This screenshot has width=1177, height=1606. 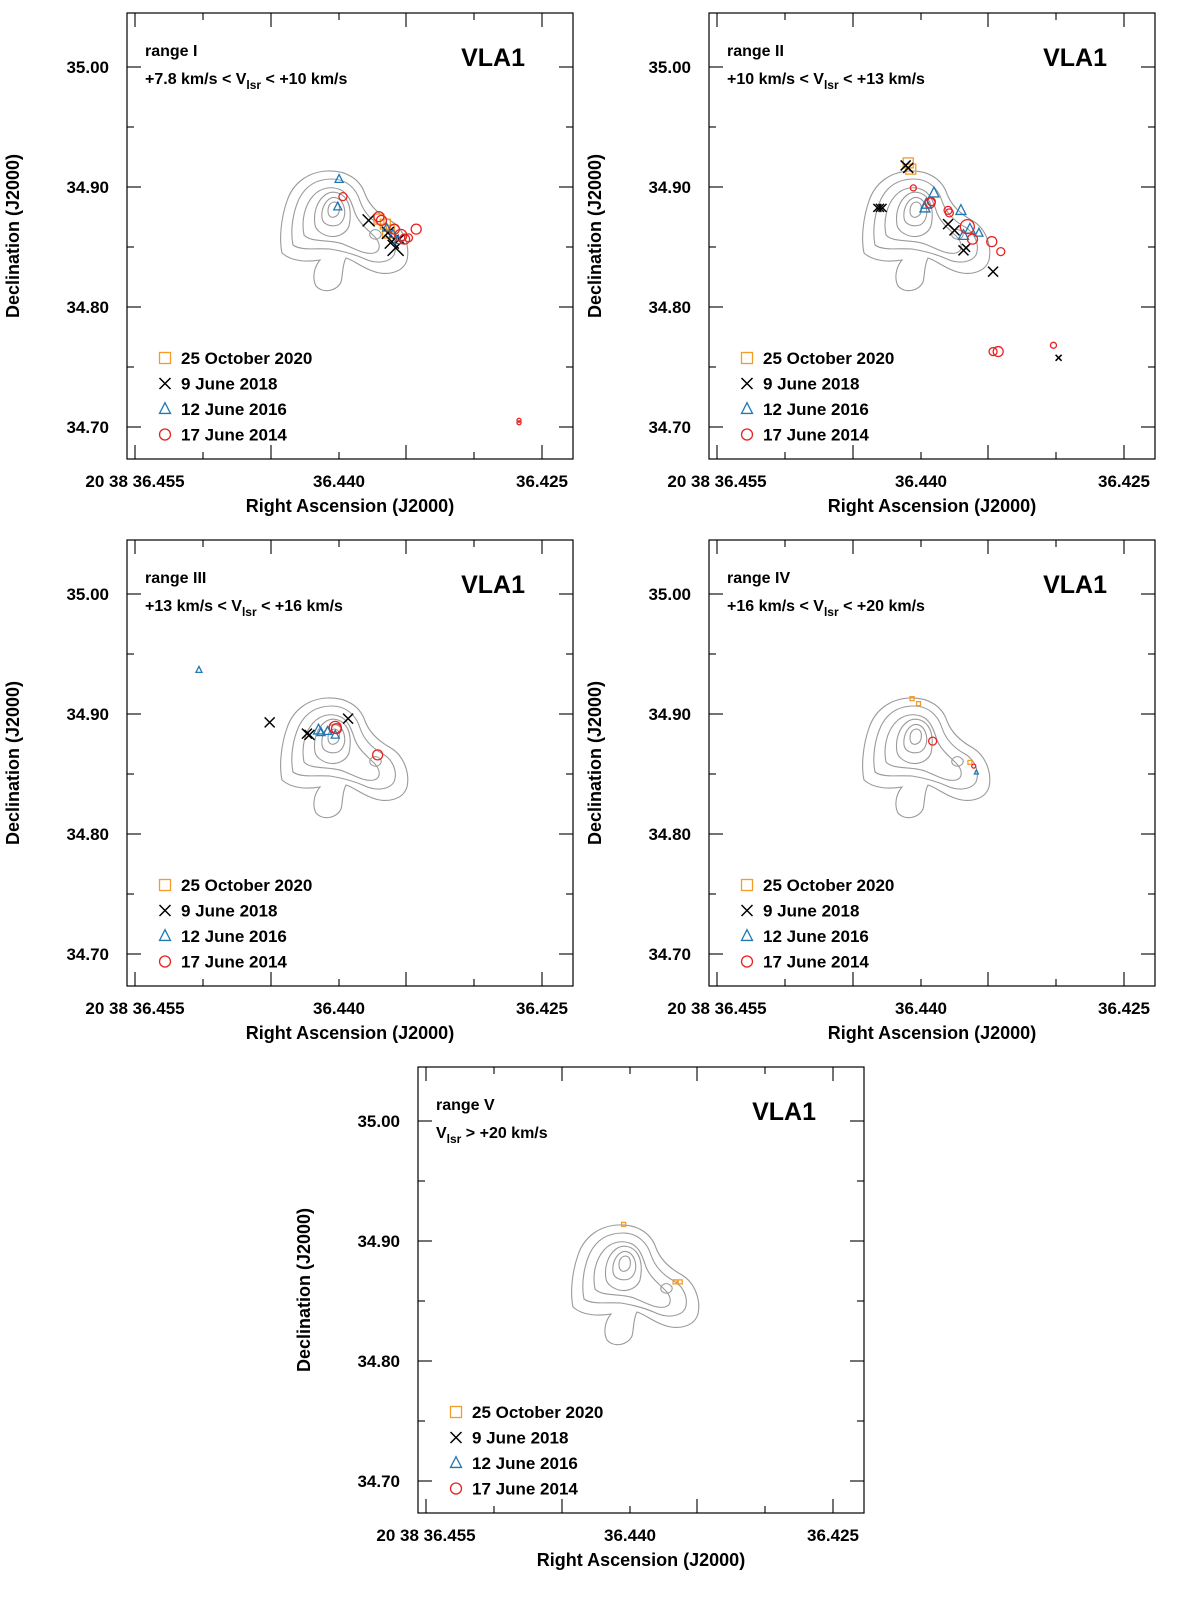 What do you see at coordinates (465, 1105) in the screenshot?
I see `range-label: range V` at bounding box center [465, 1105].